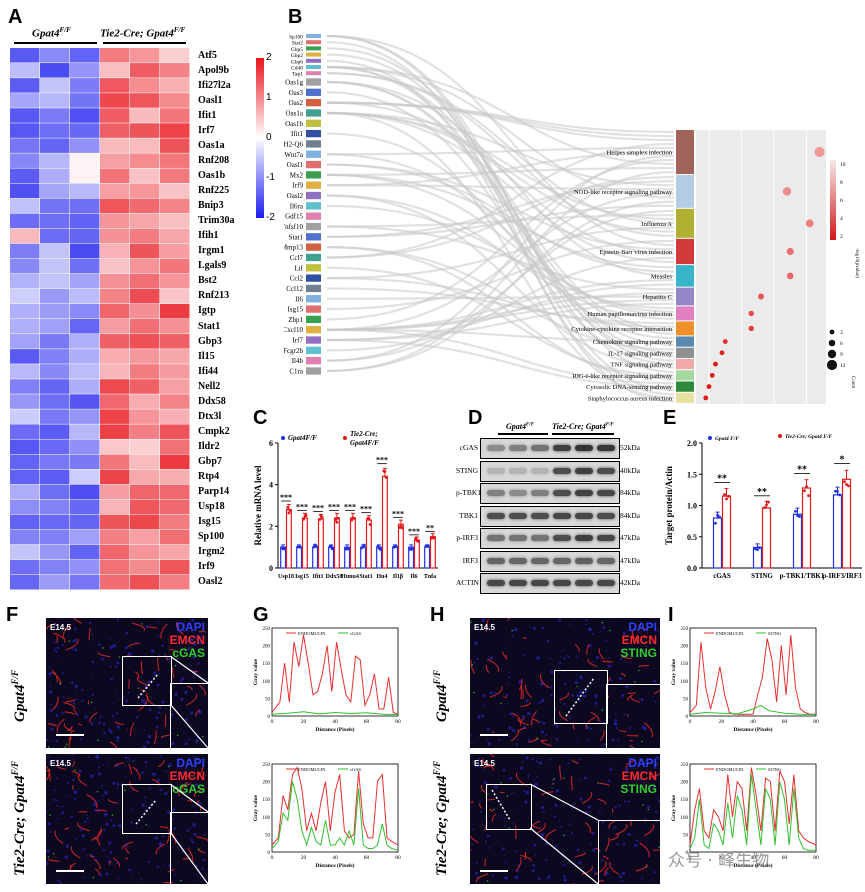  What do you see at coordinates (143, 33) in the screenshot?
I see `heatmap-group2-label: Tie2-Cre; Gpat4F/F` at bounding box center [143, 33].